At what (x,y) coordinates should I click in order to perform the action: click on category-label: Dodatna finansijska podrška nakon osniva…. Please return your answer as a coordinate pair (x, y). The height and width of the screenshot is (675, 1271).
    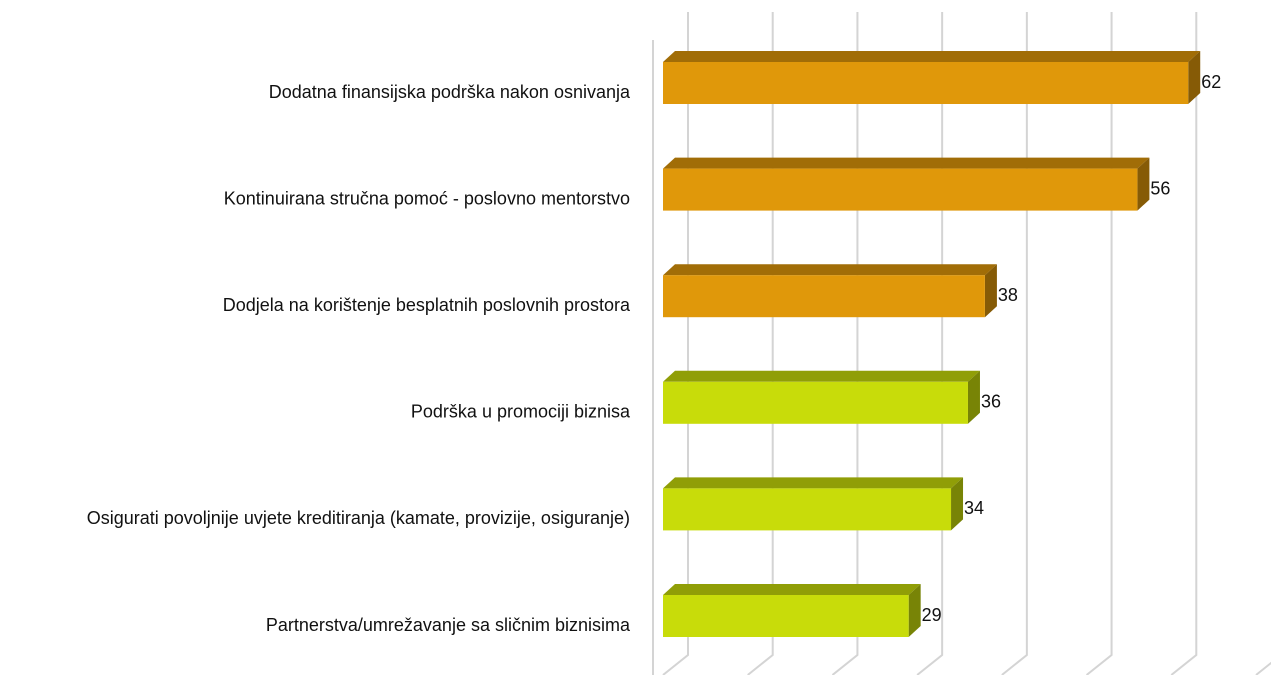
    Looking at the image, I should click on (450, 92).